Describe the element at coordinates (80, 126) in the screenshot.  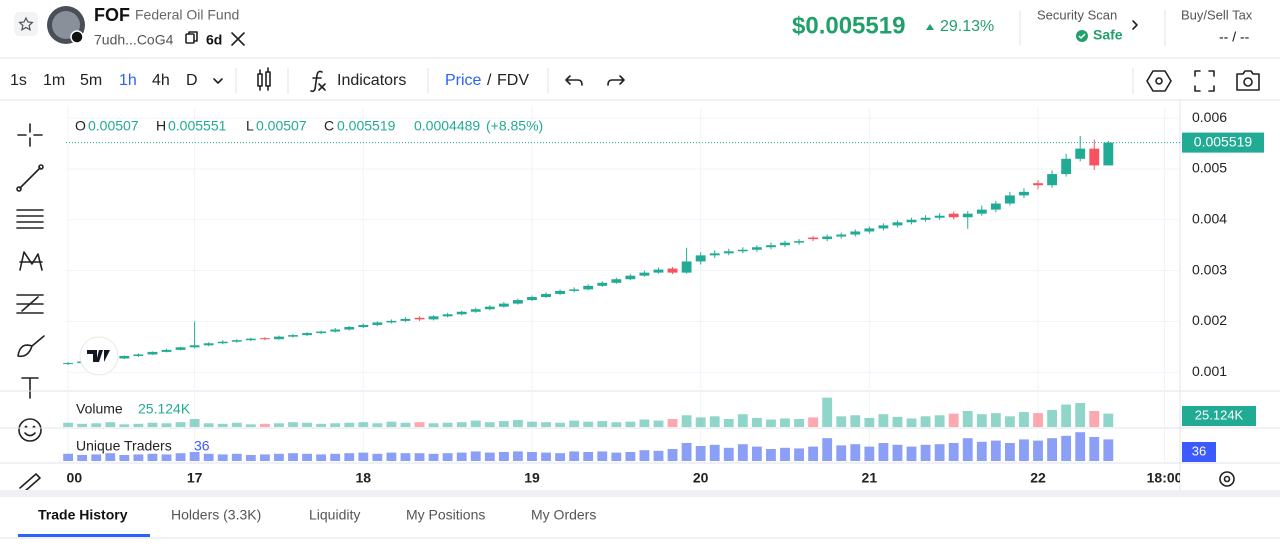
I see `ohlc-label: O` at that location.